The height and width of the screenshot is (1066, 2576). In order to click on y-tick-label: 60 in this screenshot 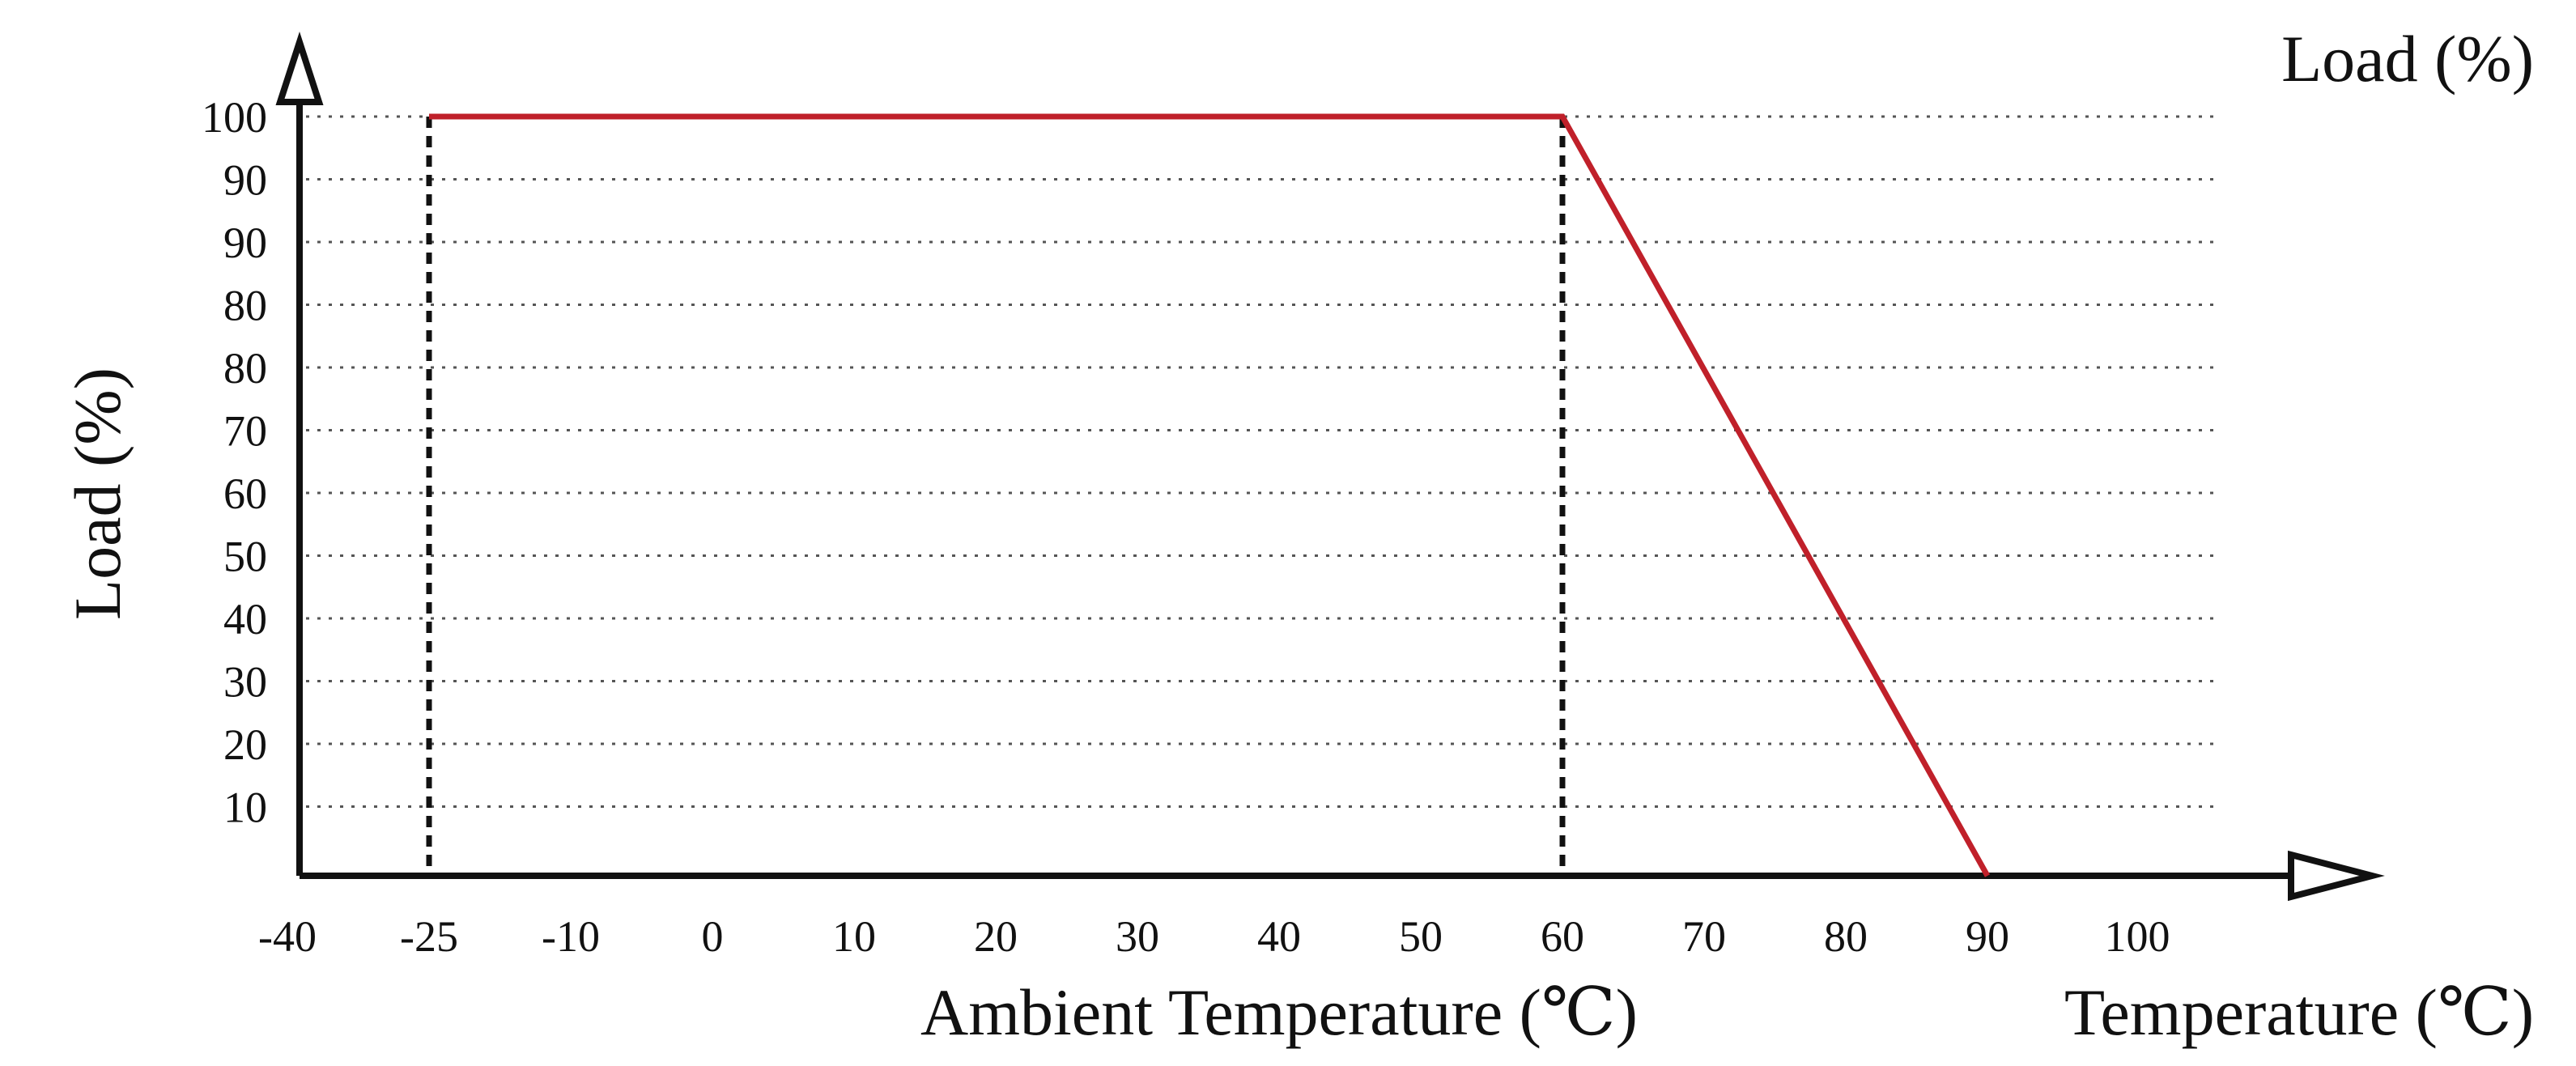, I will do `click(245, 493)`.